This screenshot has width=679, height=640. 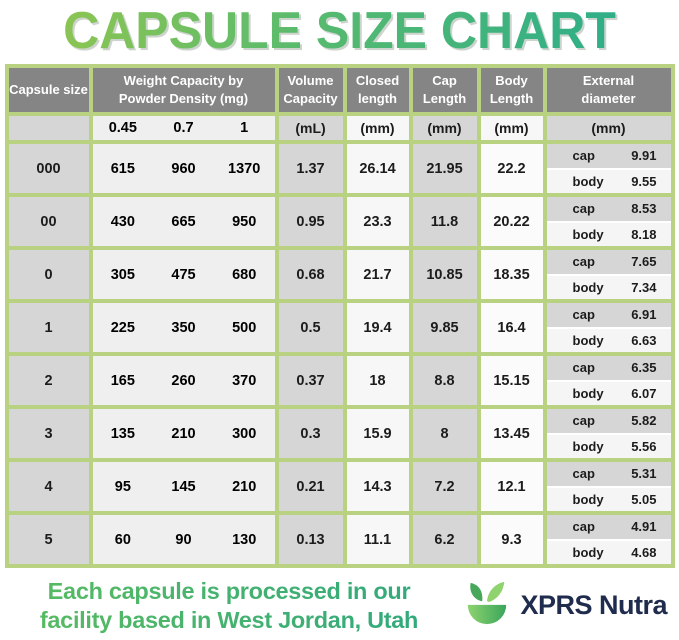 I want to click on closed-length-cell: 23.3, so click(x=377, y=221).